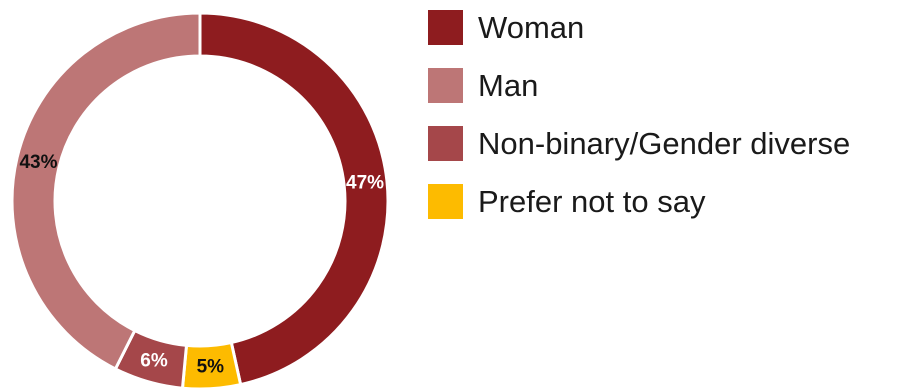  Describe the element at coordinates (639, 27) in the screenshot. I see `legend-item-woman: Woman` at that location.